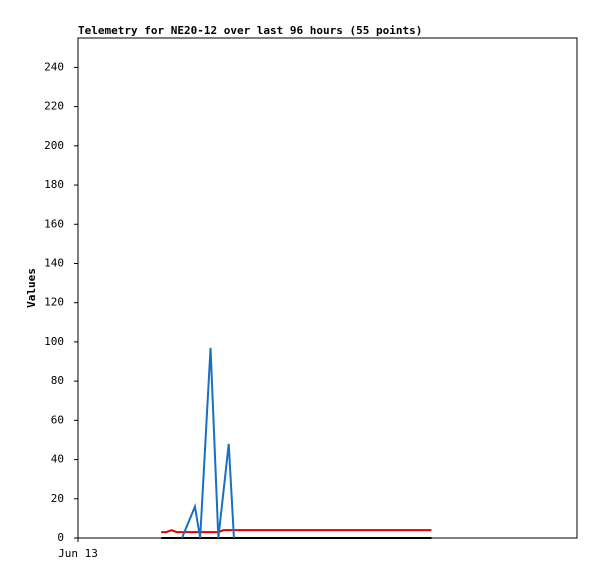 The width and height of the screenshot is (597, 579). Describe the element at coordinates (54, 262) in the screenshot. I see `y-tick-label: 140` at that location.